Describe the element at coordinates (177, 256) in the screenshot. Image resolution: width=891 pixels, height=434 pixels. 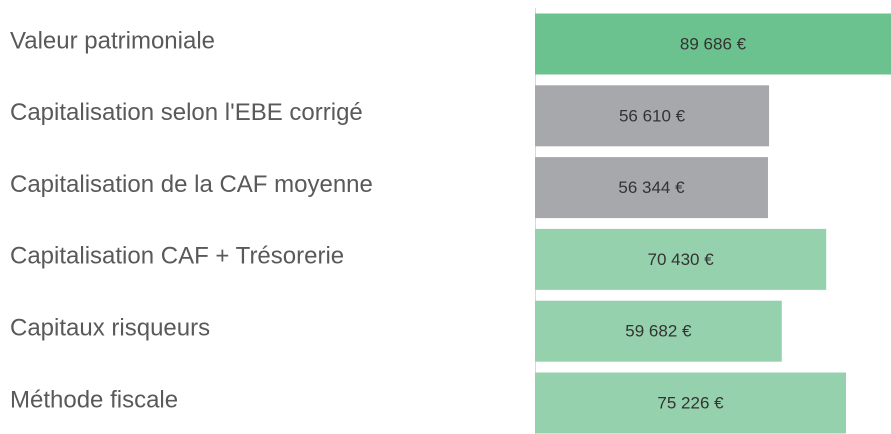
I see `category-label: Capitalisation CAF + Trésorerie` at that location.